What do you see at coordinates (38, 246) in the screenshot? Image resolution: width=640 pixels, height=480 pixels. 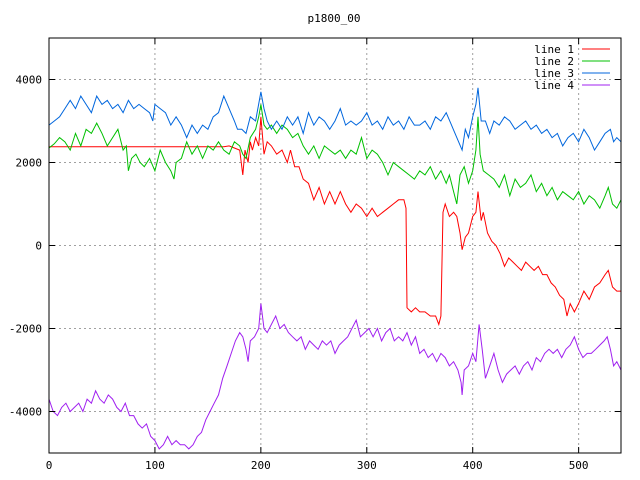 I see `y-tick-label: 0` at bounding box center [38, 246].